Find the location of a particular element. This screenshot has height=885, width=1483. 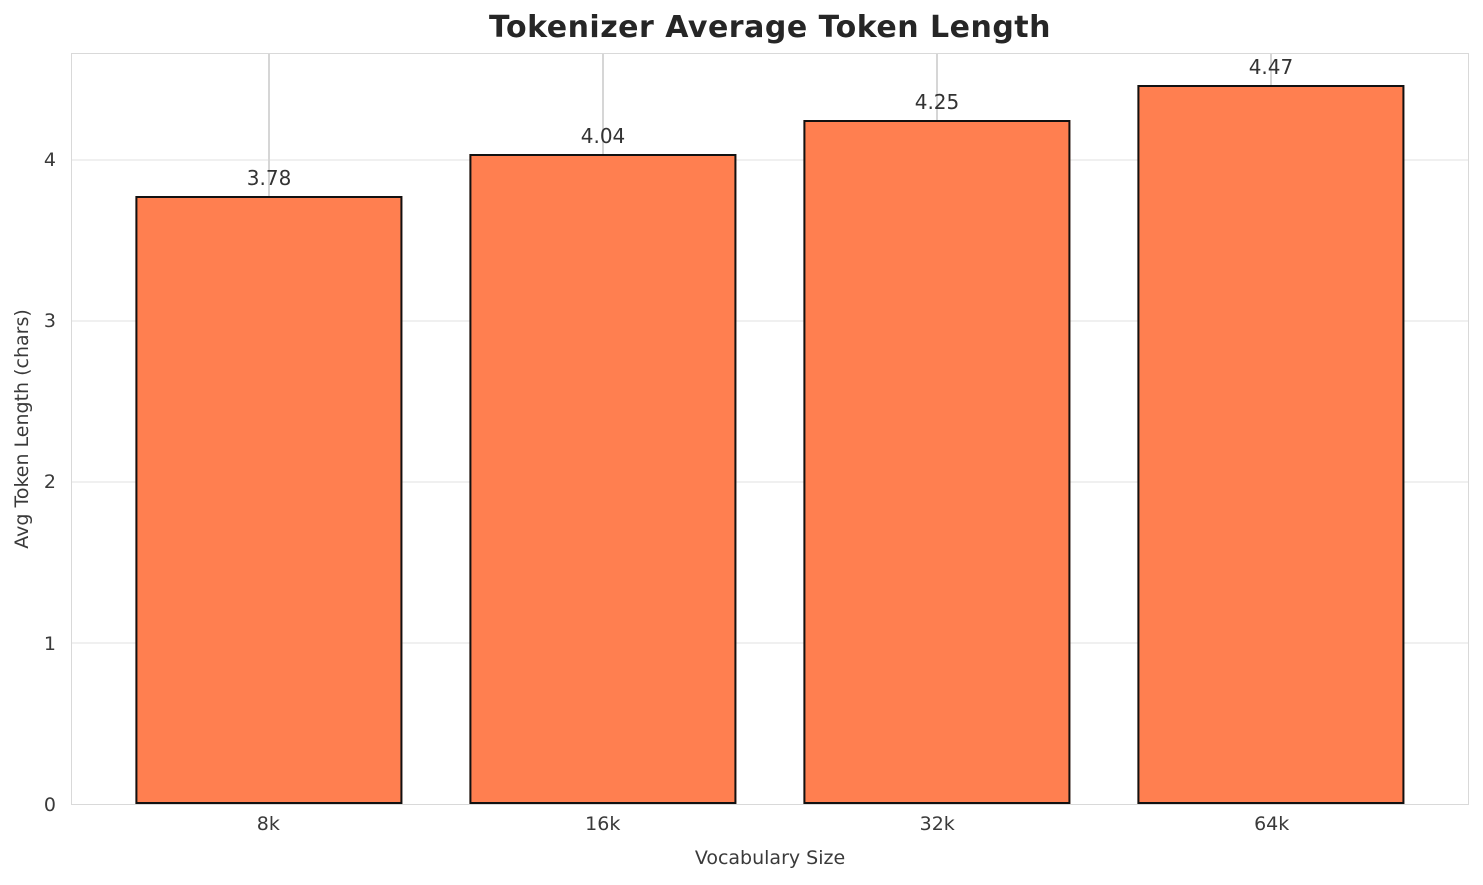

y-tick-labels: 0 1 2 3 4 is located at coordinates (28, 435).